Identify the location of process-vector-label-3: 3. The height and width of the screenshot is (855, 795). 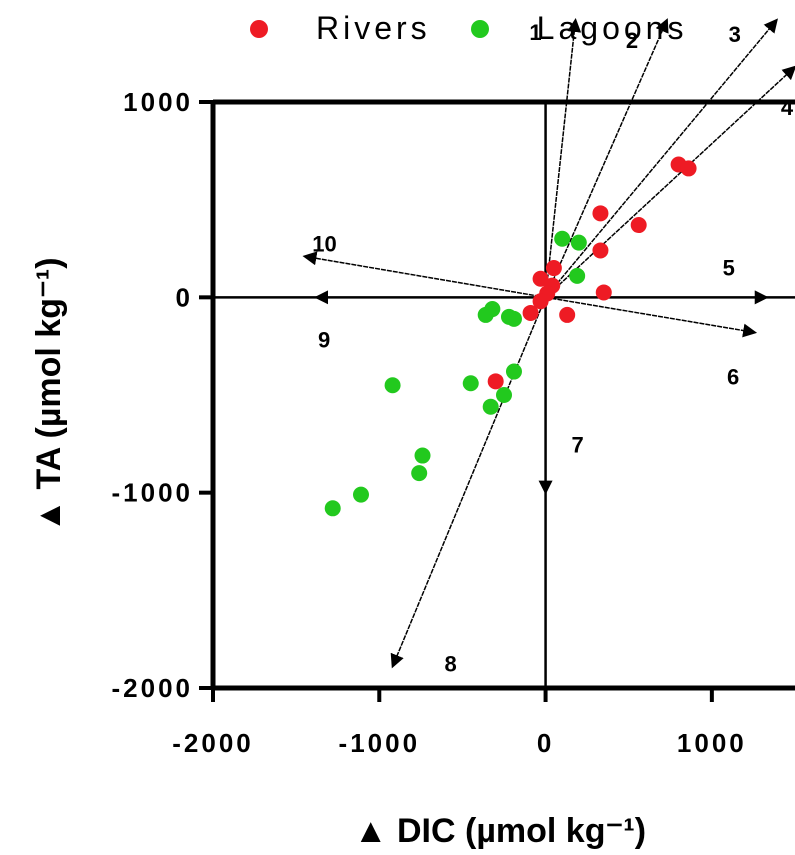
(735, 34).